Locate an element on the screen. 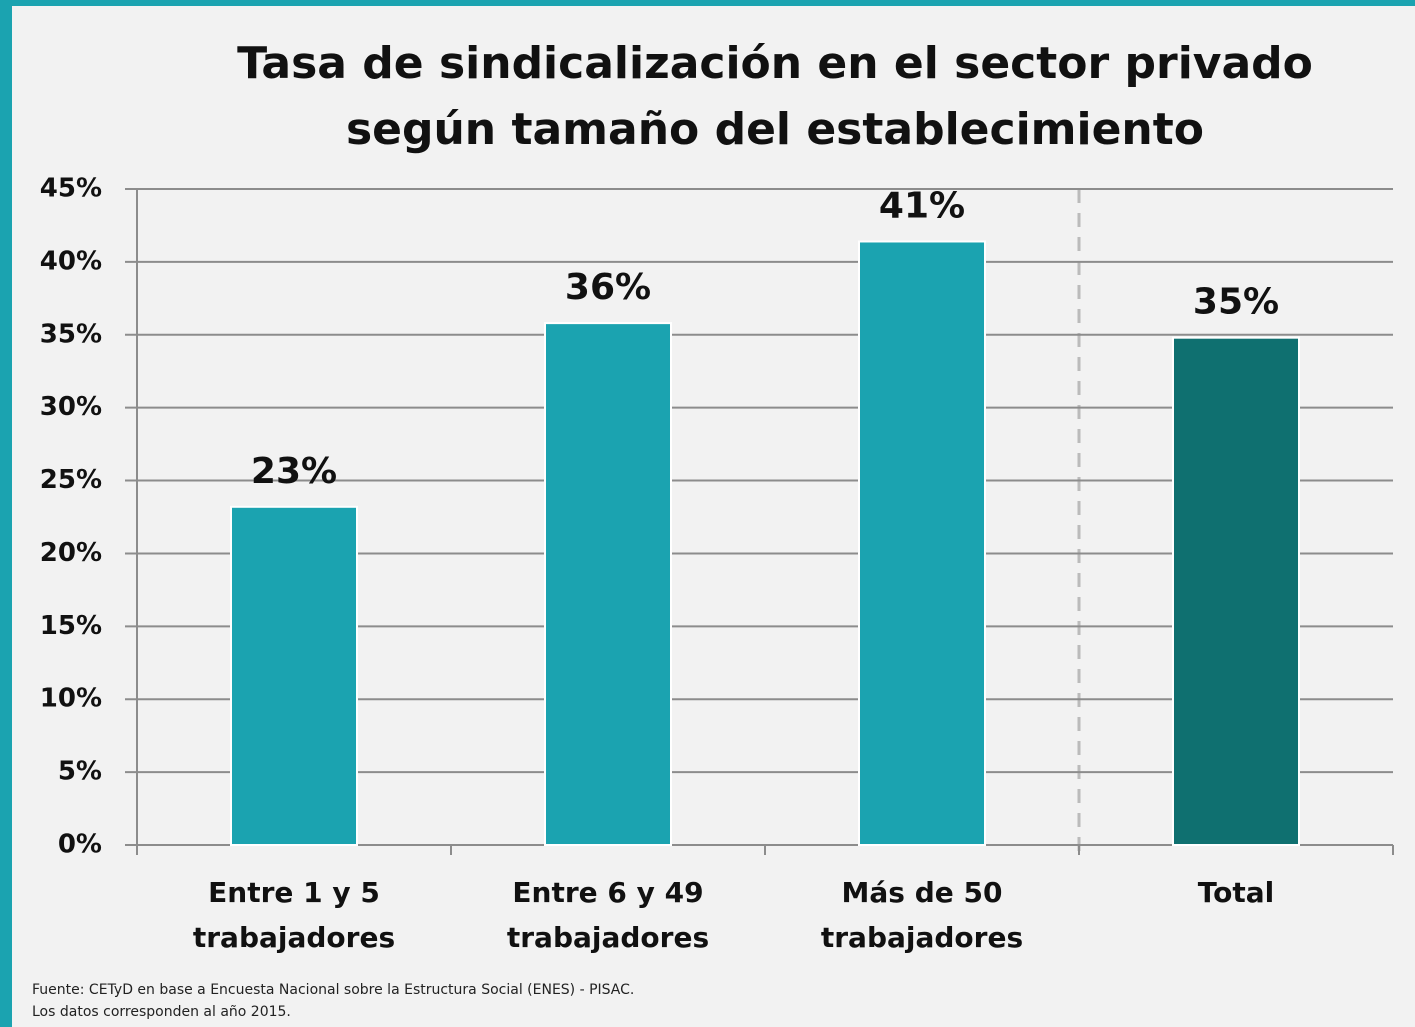 This screenshot has width=1415, height=1027. y-tick-label: 25% is located at coordinates (71, 480).